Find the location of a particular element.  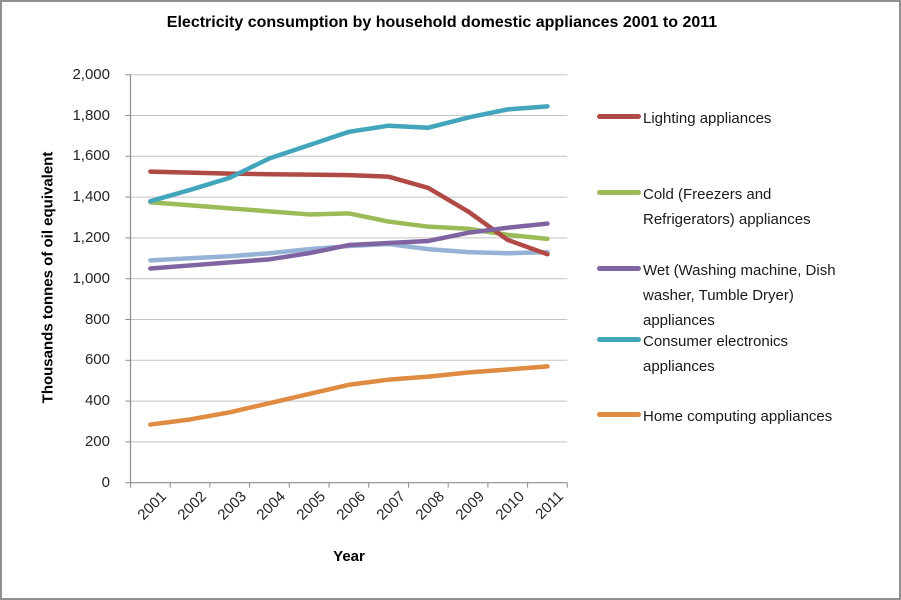

y-tick-label: 800 is located at coordinates (97, 319).